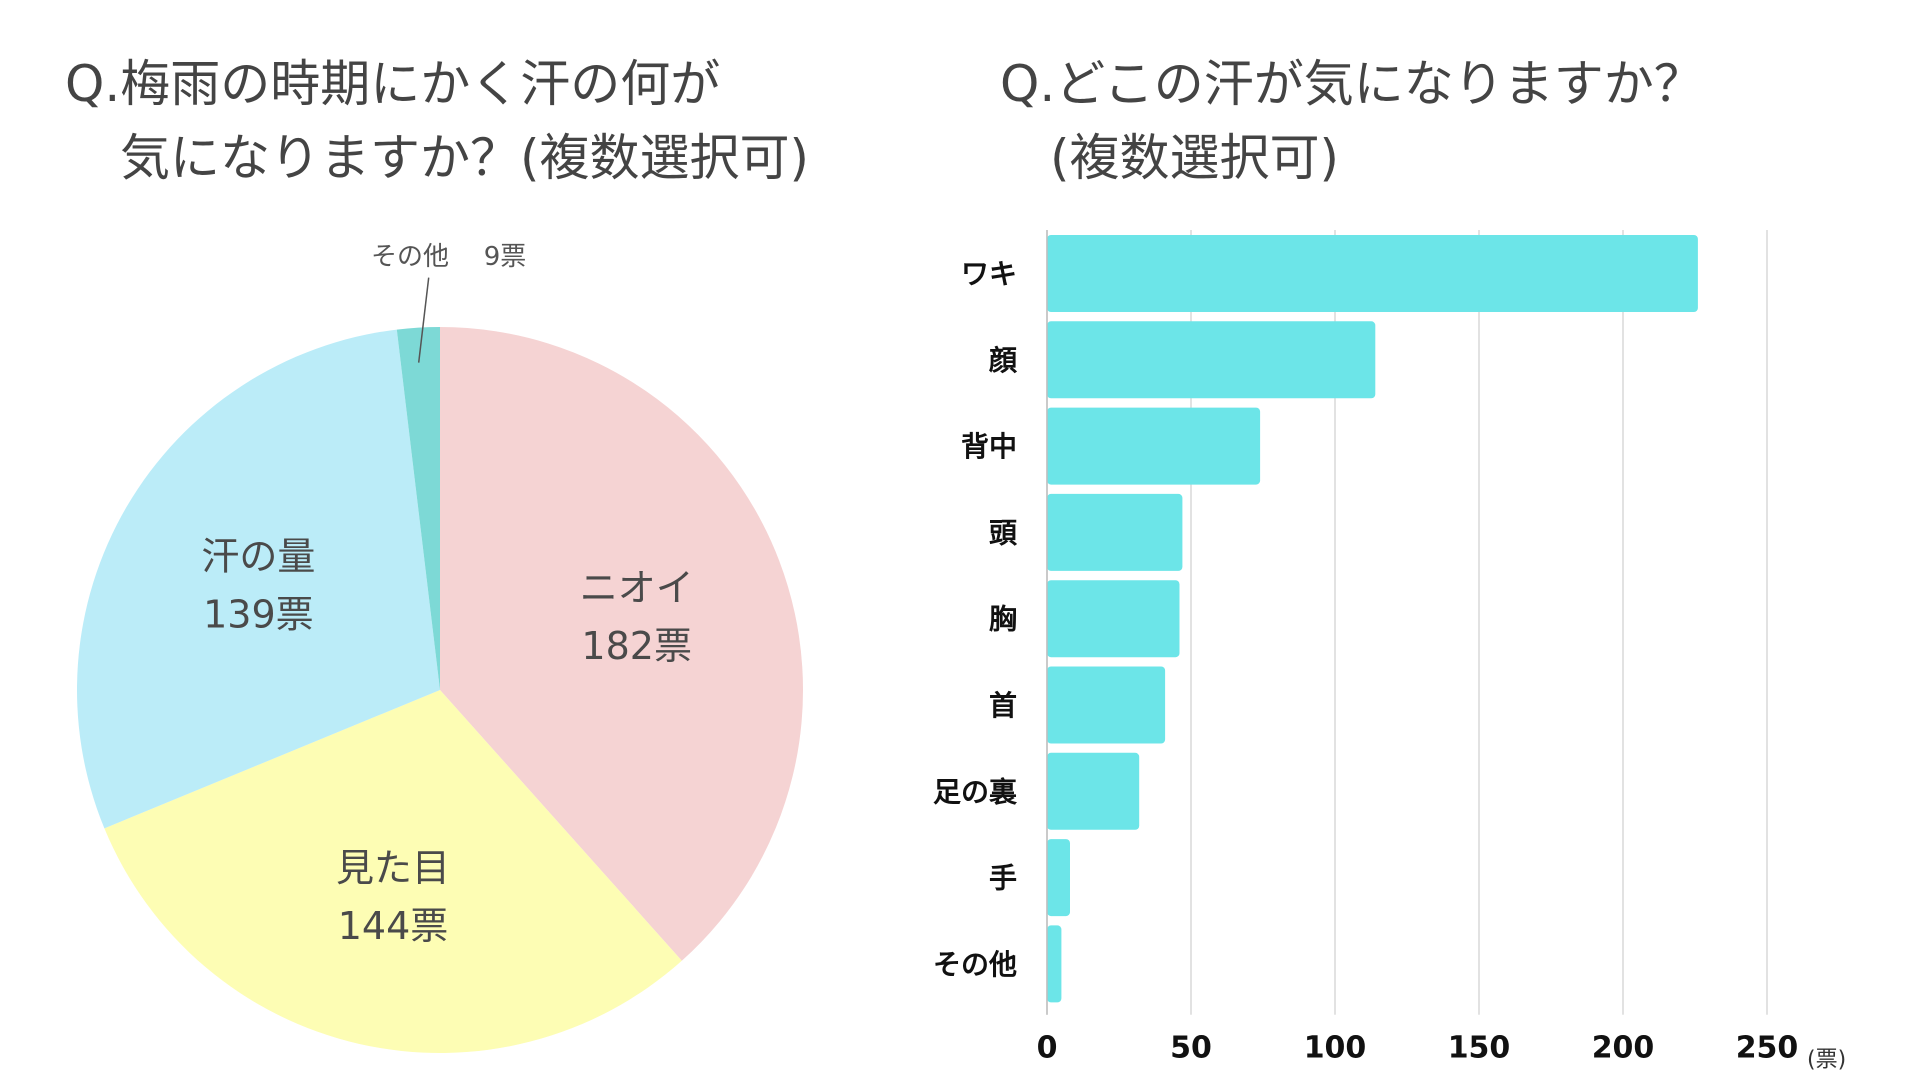 This screenshot has height=1080, width=1910. Describe the element at coordinates (1003, 619) in the screenshot. I see `category-label-4: 胸` at that location.